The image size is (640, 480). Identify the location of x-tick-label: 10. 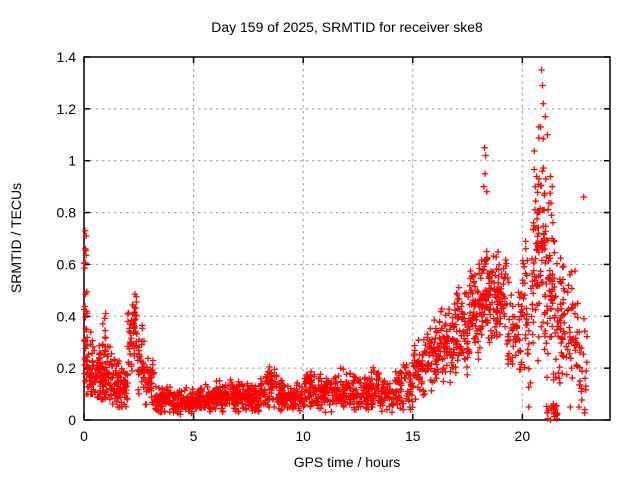
(303, 436).